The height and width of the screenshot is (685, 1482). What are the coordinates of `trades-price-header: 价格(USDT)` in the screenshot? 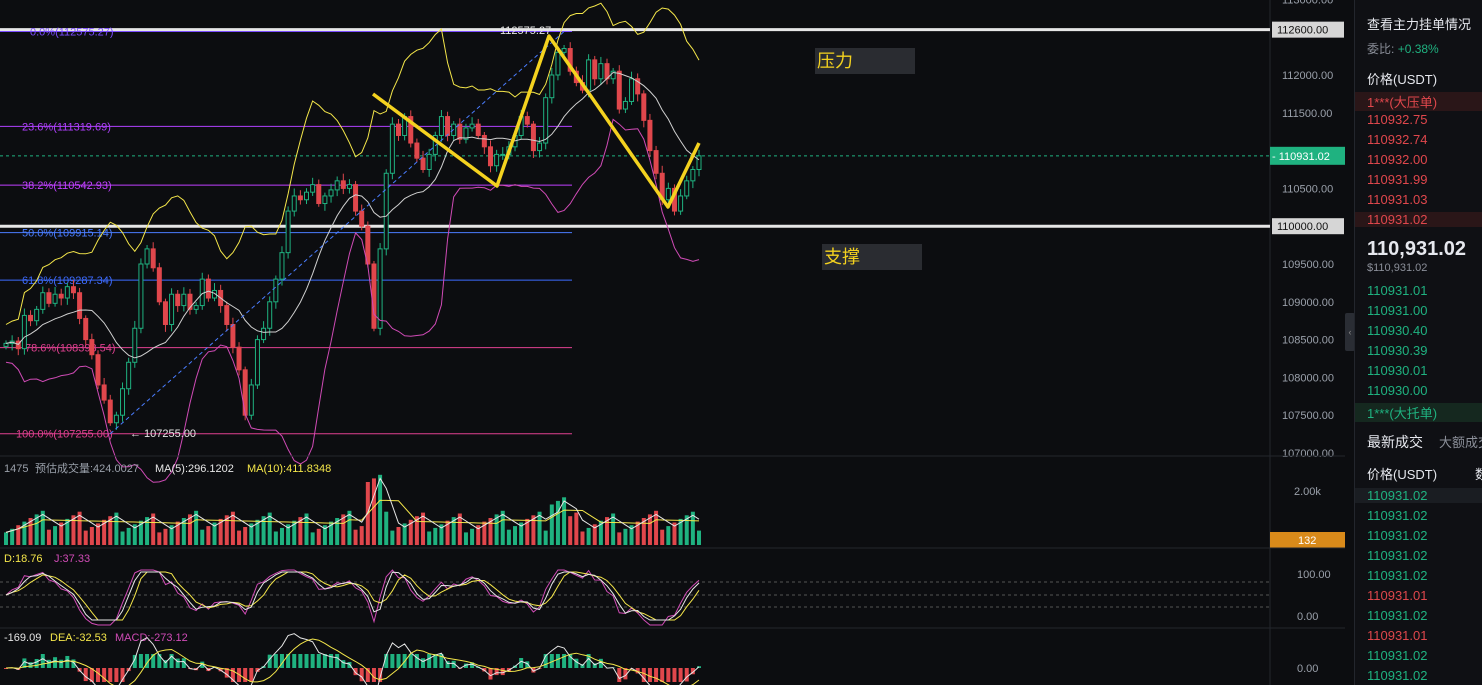 It's located at (1402, 474).